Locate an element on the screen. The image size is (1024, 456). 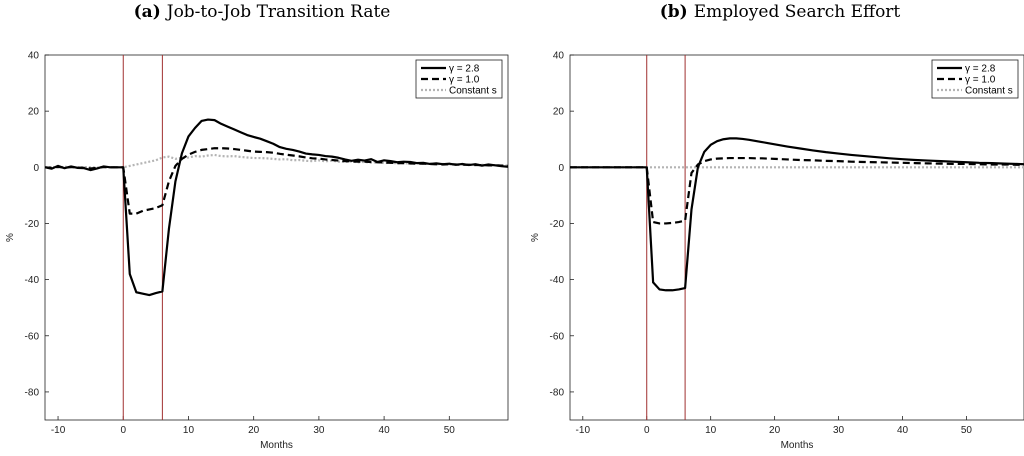
panel-a-xtick-label: 20 is located at coordinates (254, 430).